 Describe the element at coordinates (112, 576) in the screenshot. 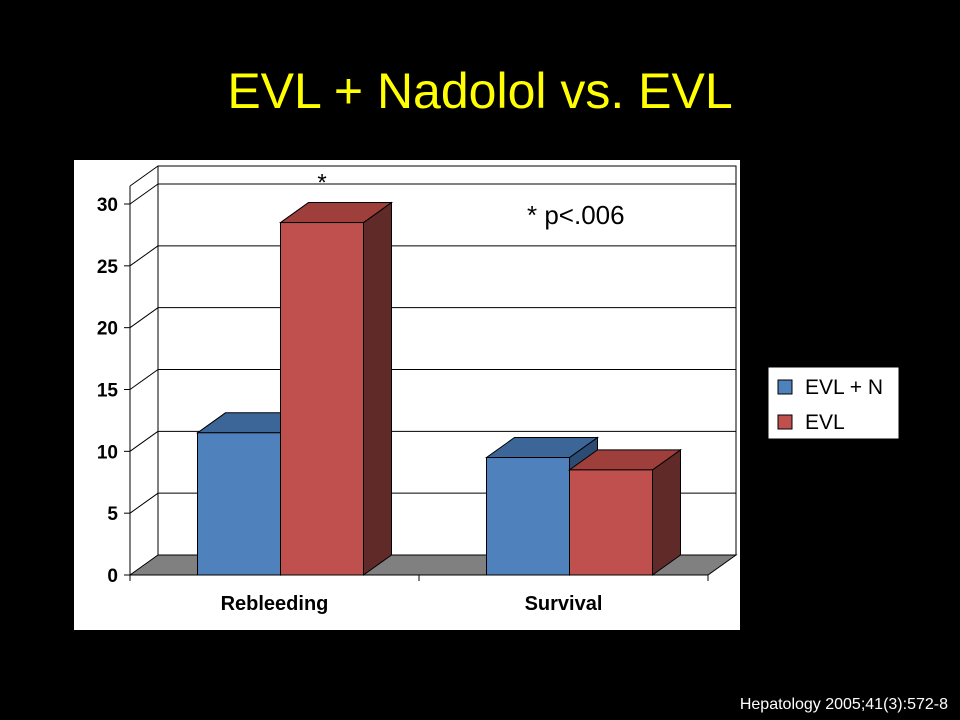

I see `y-tick-label: 0` at that location.